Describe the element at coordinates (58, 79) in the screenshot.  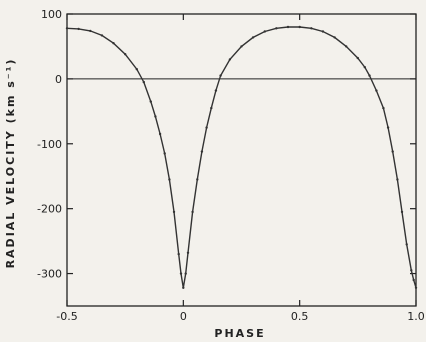
I see `y-tick-label: 0` at that location.